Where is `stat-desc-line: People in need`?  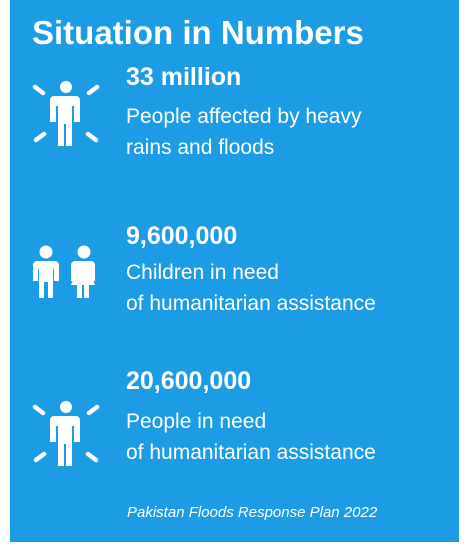 stat-desc-line: People in need is located at coordinates (196, 421).